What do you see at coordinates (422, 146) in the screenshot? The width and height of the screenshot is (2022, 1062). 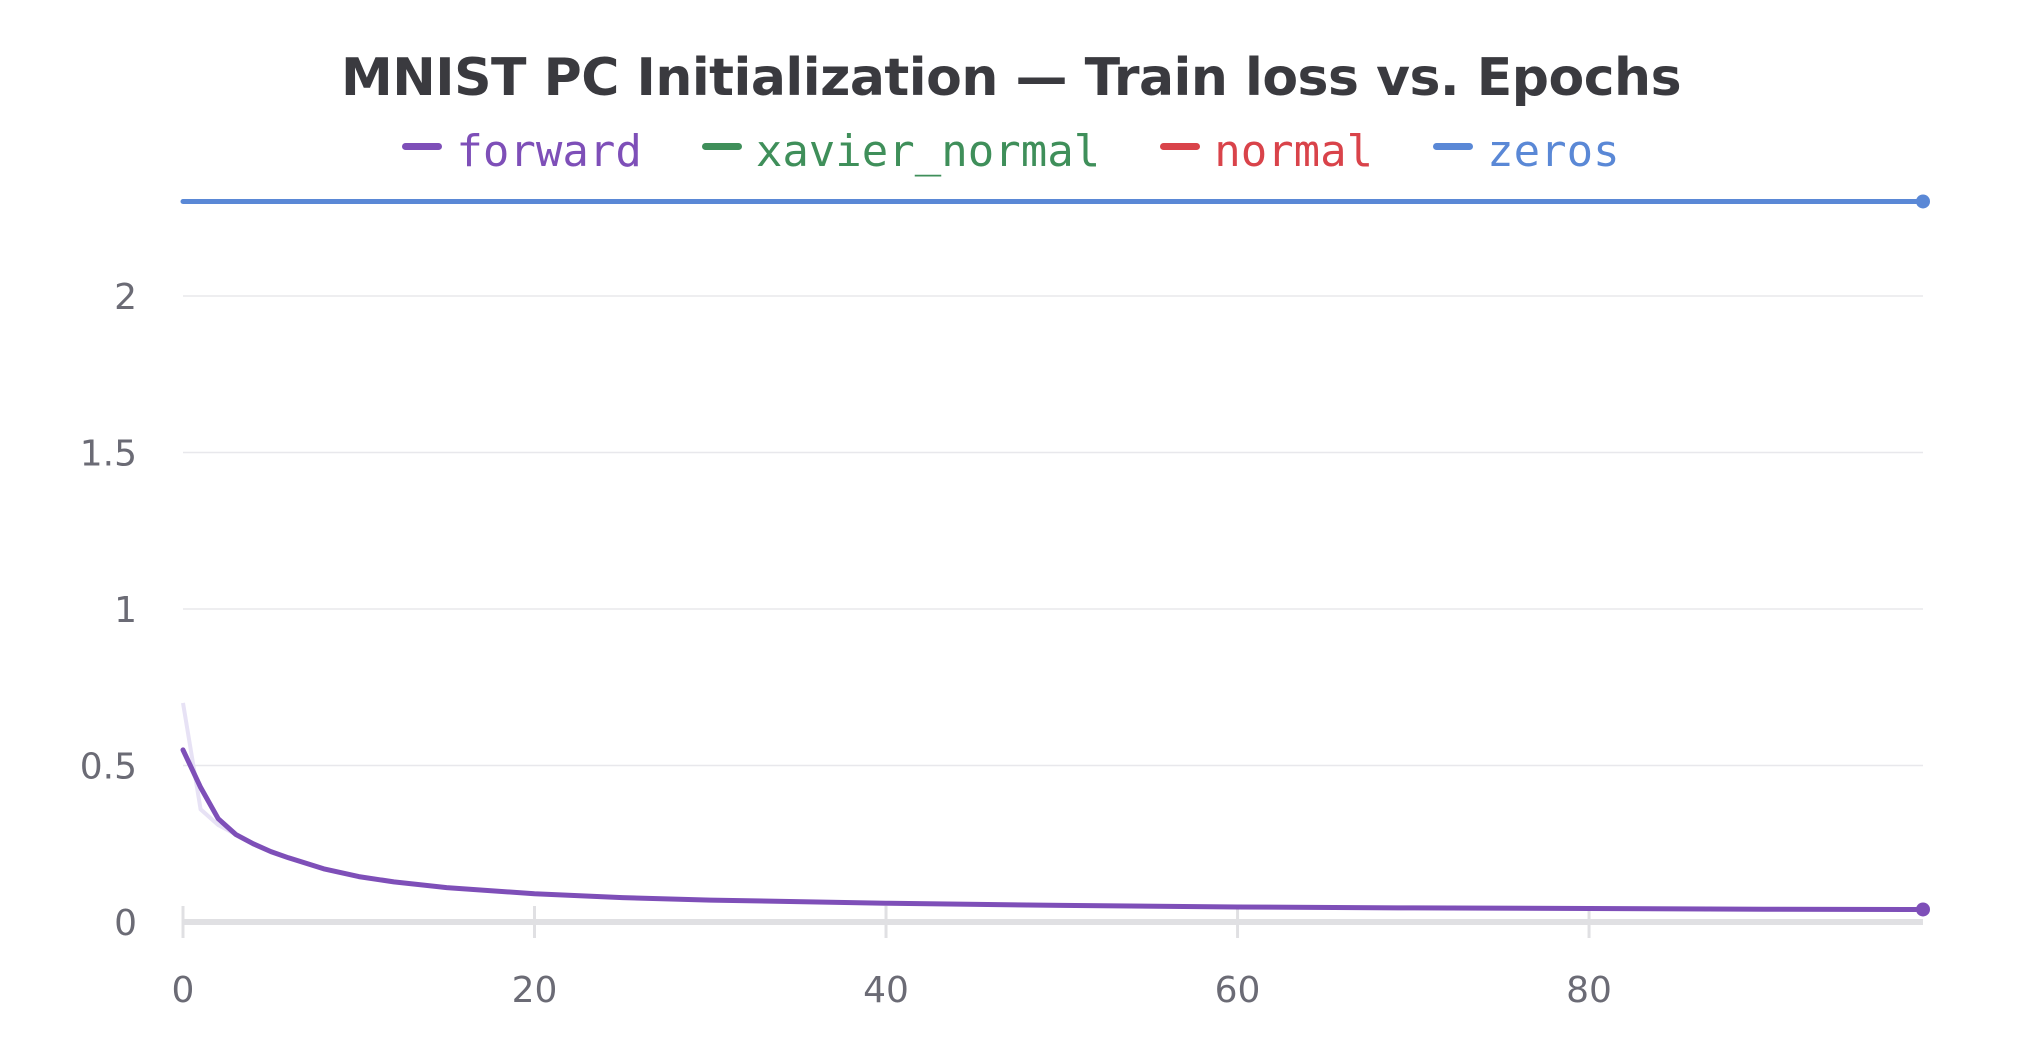 I see `legend-swatch-forward` at bounding box center [422, 146].